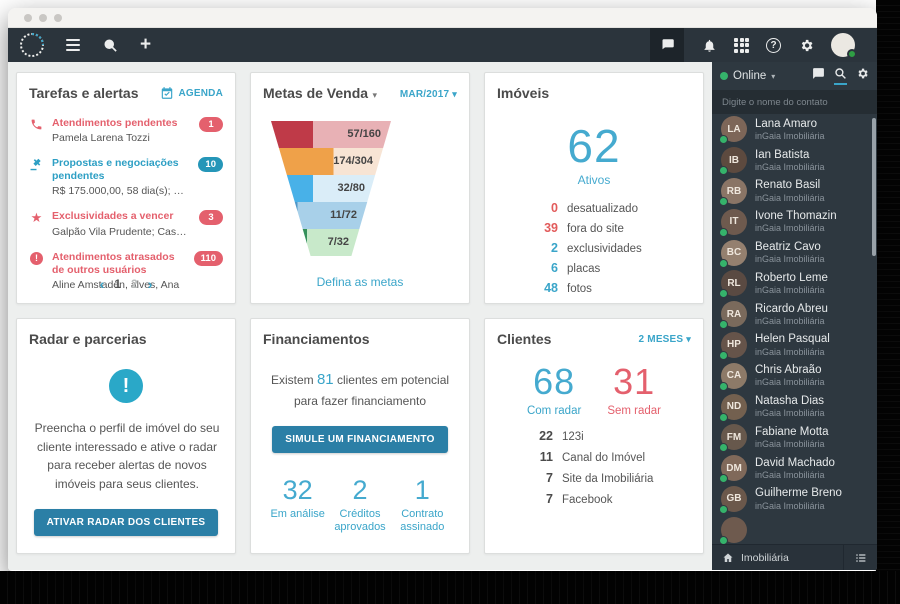  What do you see at coordinates (773, 45) in the screenshot?
I see `help-icon: ?` at bounding box center [773, 45].